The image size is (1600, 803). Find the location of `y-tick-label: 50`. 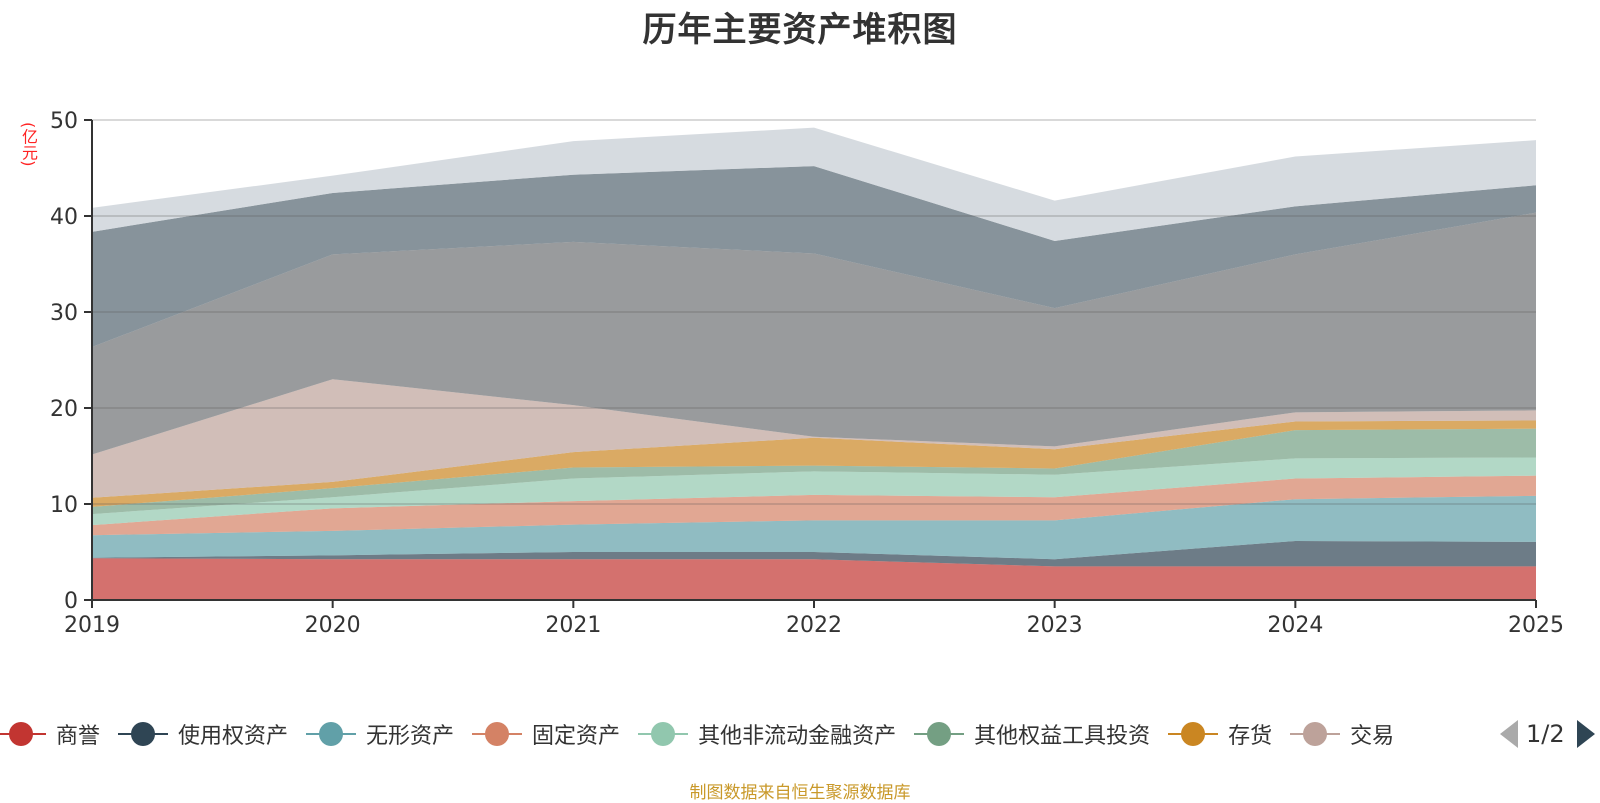

y-tick-label: 50 is located at coordinates (64, 121).